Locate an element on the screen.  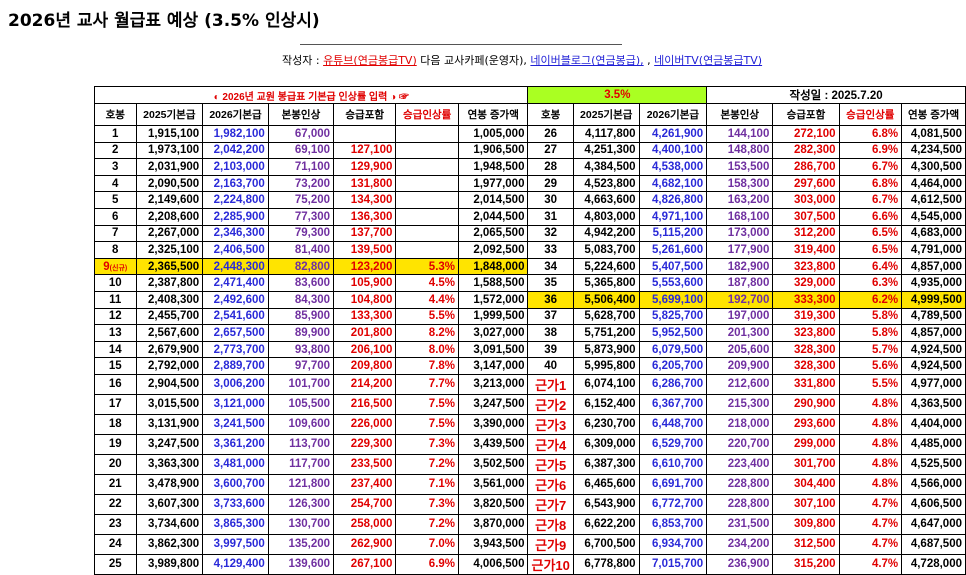
step-raise-rate-cell: 5.7% is located at coordinates (870, 349).